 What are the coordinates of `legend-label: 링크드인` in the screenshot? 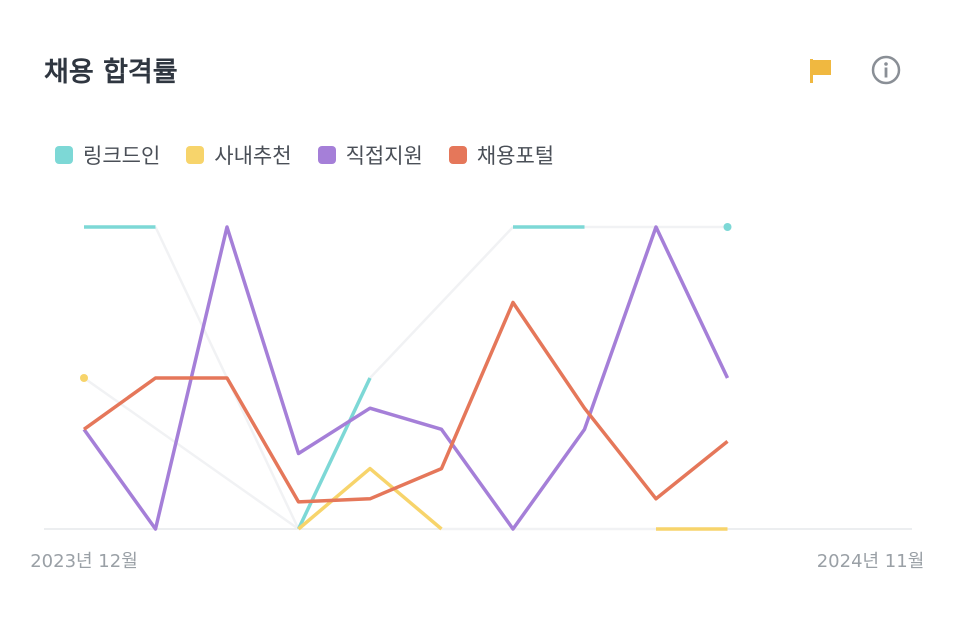 It's located at (122, 156).